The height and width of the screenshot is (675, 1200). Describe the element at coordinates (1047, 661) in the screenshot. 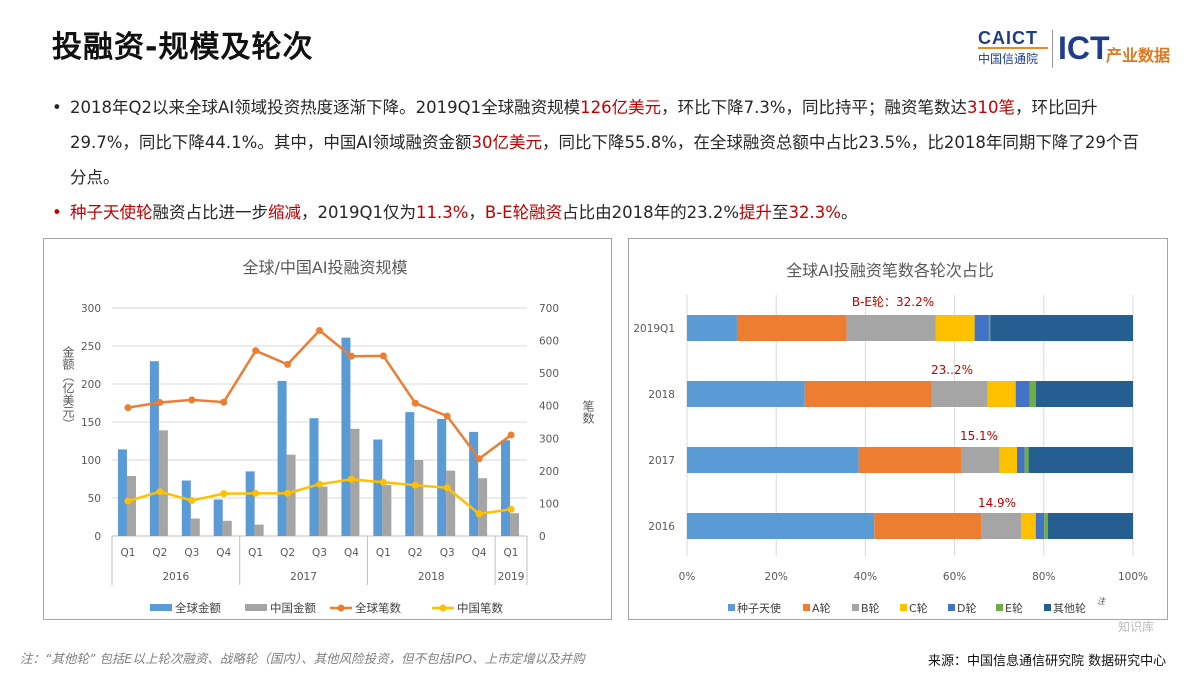

I see `source-text: 来源：中国信息通信研究院 数据研究中心` at that location.